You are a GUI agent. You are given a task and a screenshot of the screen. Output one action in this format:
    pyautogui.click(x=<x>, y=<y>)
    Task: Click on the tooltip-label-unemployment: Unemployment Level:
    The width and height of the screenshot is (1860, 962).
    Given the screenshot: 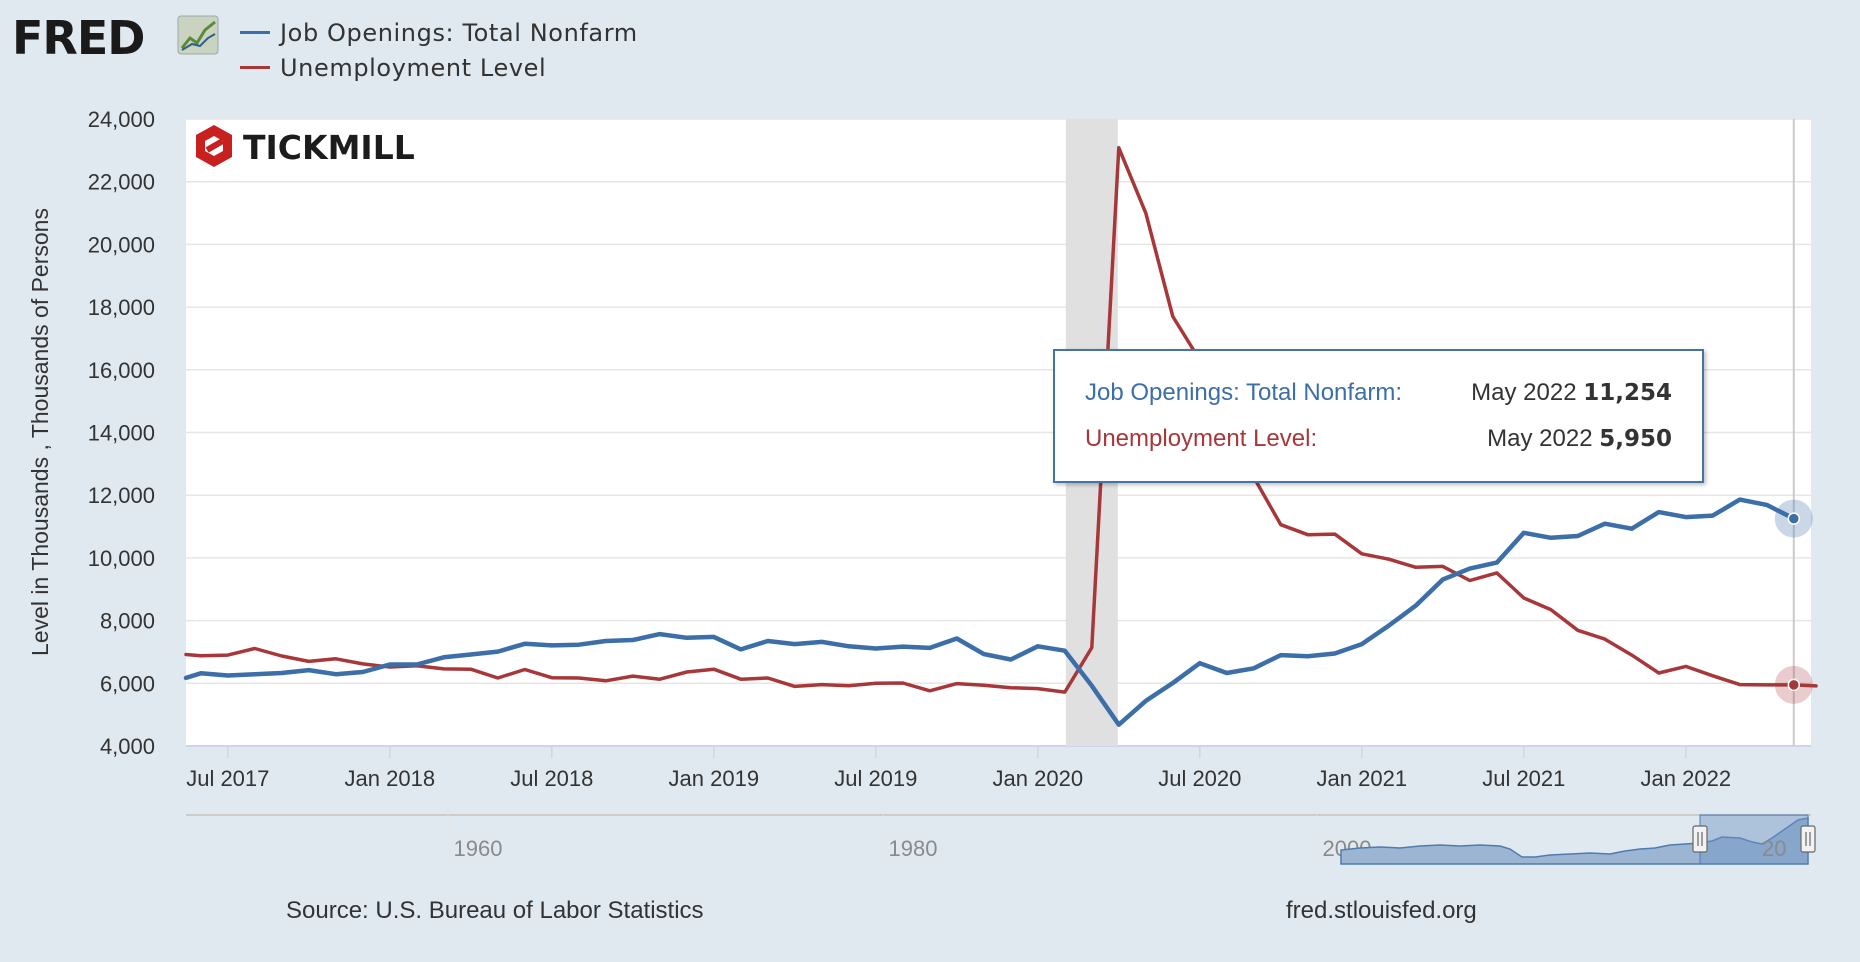 What is the action you would take?
    pyautogui.click(x=1201, y=438)
    